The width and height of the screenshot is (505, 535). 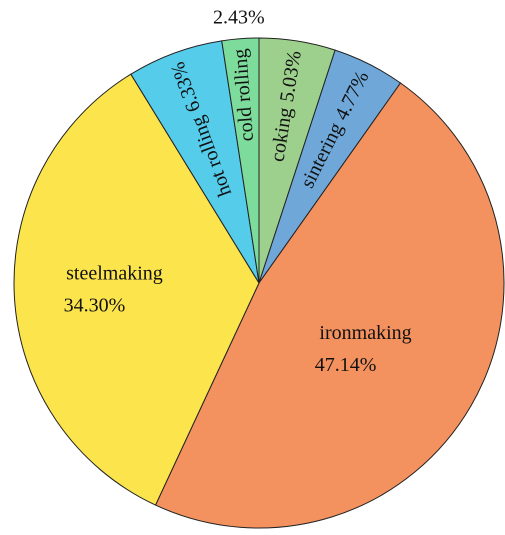 What do you see at coordinates (240, 160) in the screenshot?
I see `pie-slice` at bounding box center [240, 160].